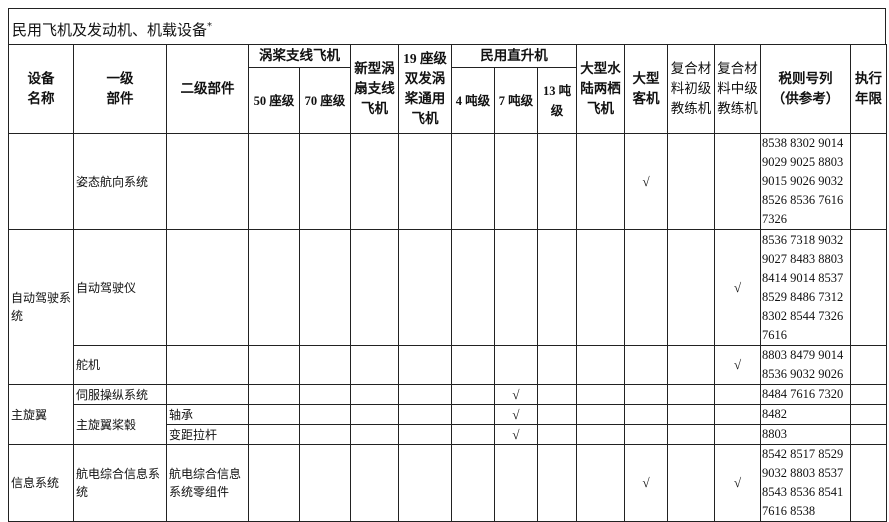 The width and height of the screenshot is (889, 522). Describe the element at coordinates (806, 89) in the screenshot. I see `header-tariff: 税则号列（供参考）` at that location.